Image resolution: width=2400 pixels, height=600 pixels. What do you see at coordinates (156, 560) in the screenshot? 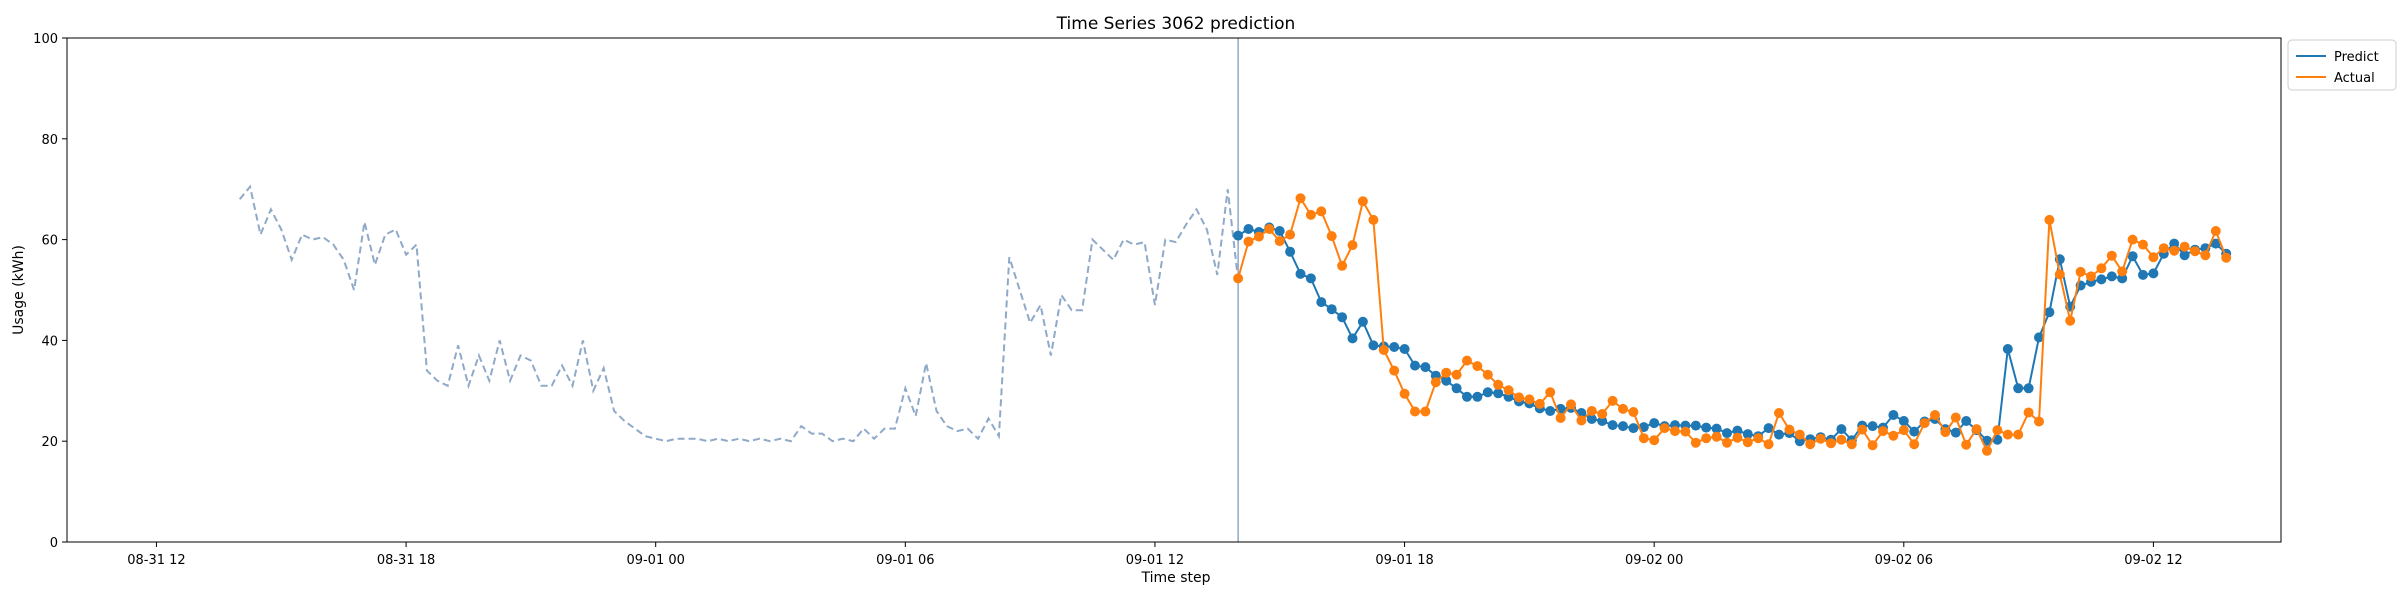
I see `x-tick-label: 08-31 12` at bounding box center [156, 560].